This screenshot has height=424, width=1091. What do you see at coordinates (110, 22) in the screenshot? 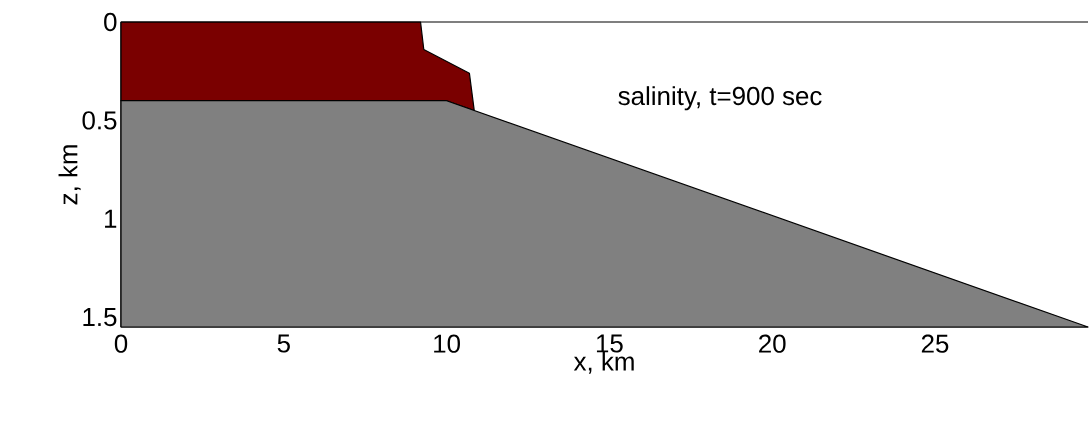
I see `y-tick-label: 0` at bounding box center [110, 22].